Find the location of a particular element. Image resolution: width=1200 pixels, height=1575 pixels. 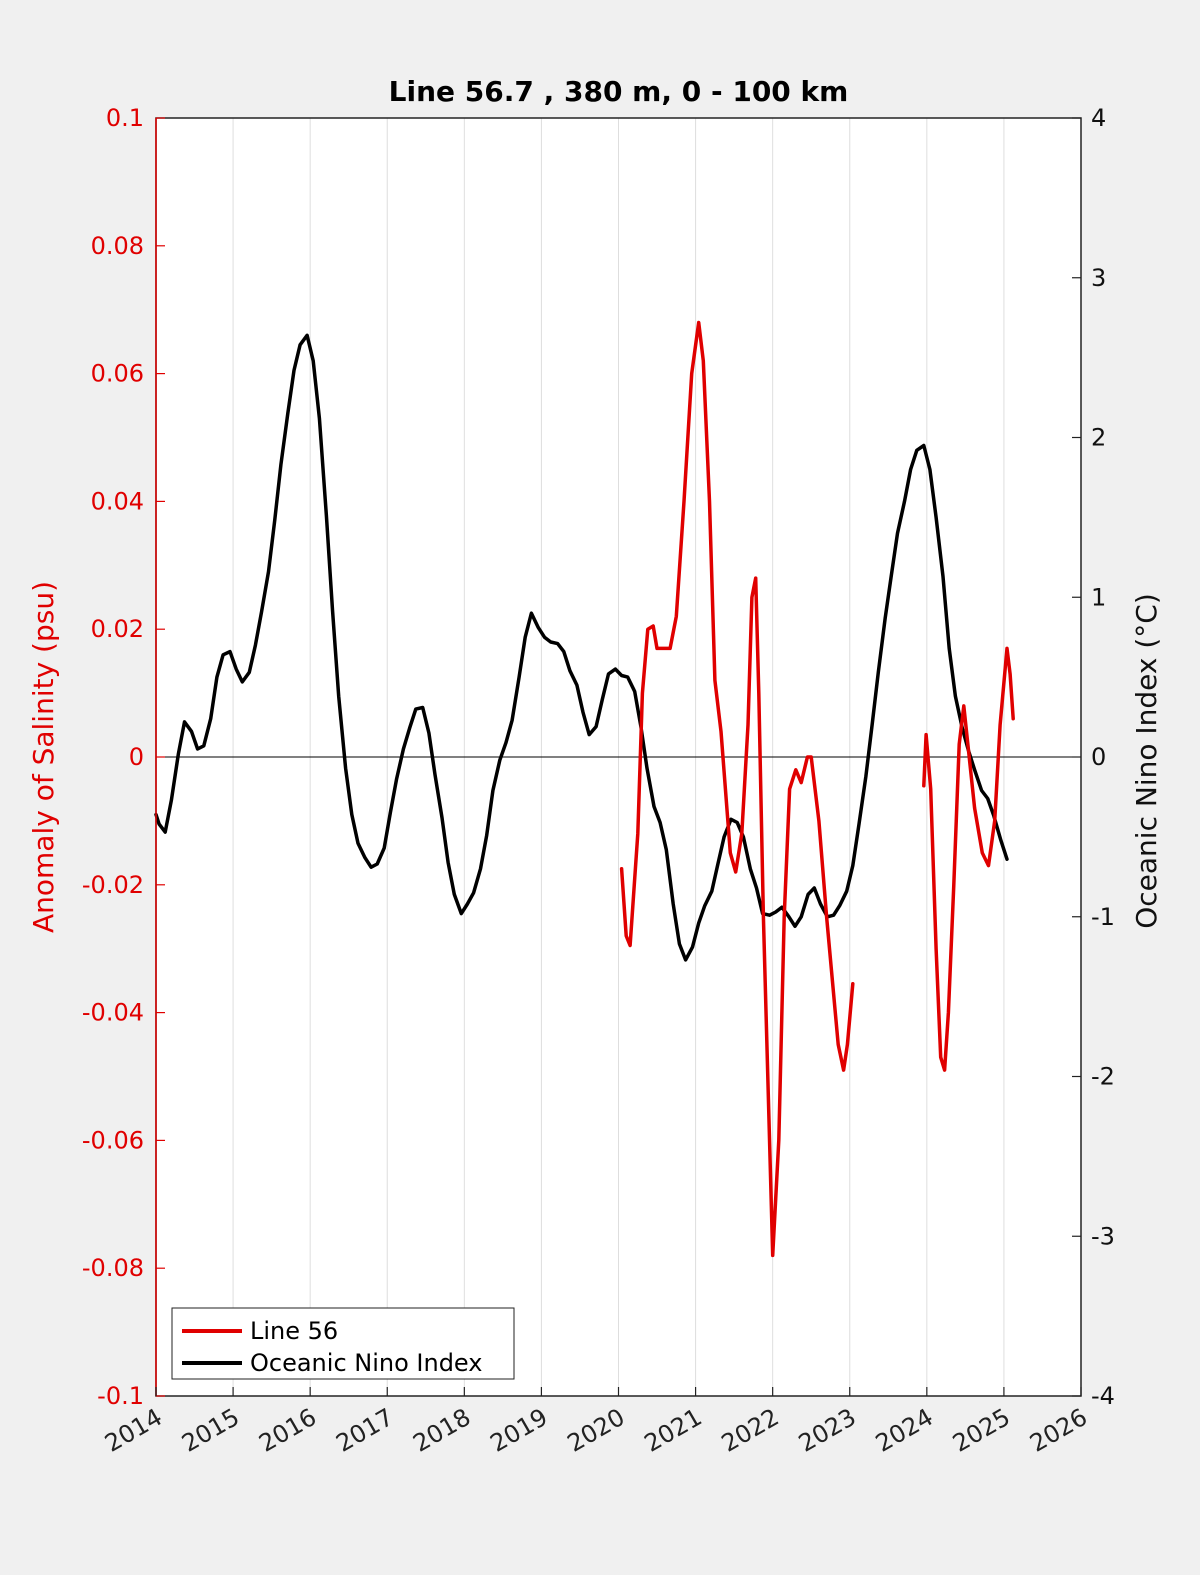

right-tick-label: 0 is located at coordinates (1098, 757).